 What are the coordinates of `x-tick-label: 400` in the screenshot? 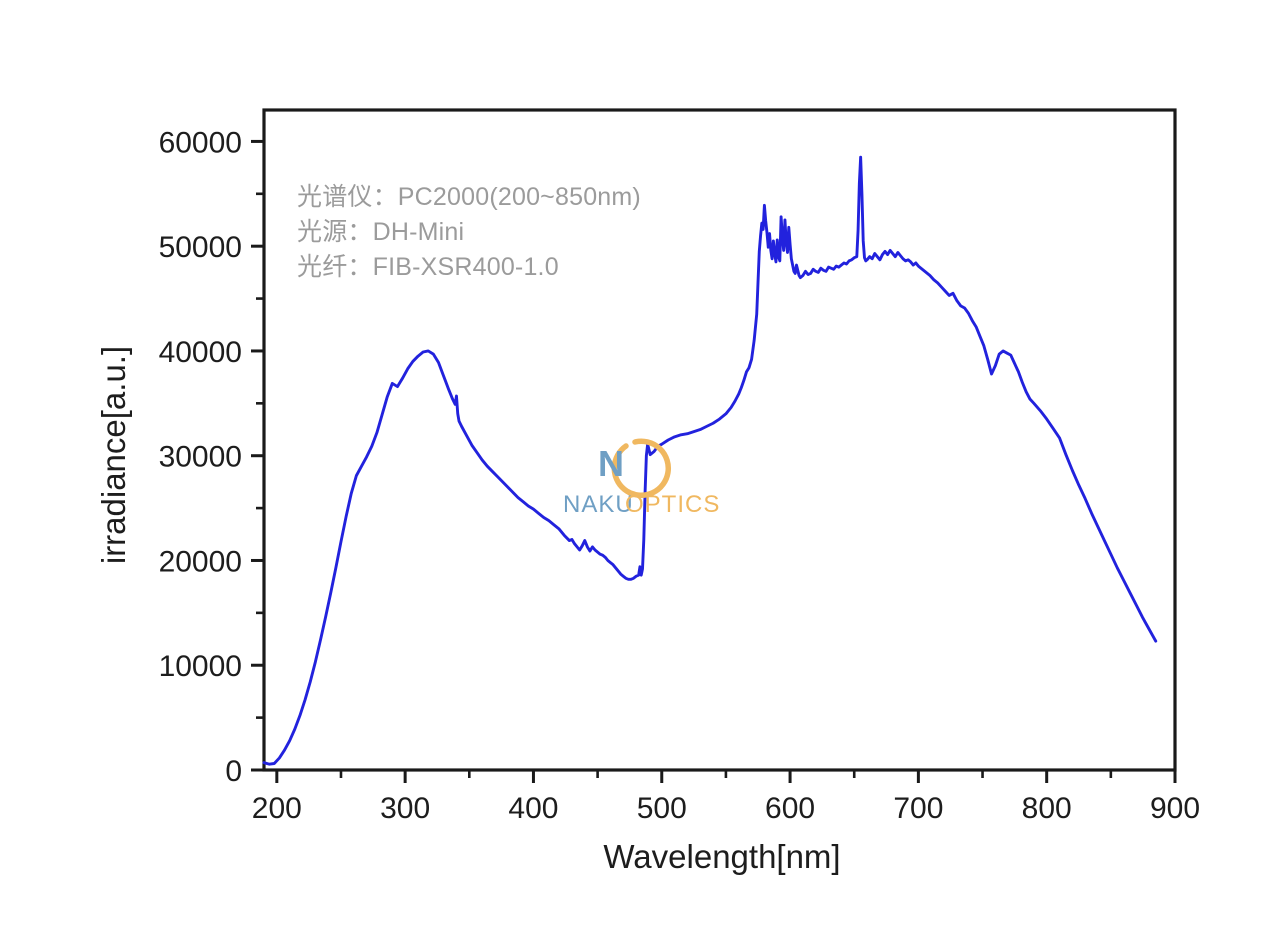 It's located at (533, 808).